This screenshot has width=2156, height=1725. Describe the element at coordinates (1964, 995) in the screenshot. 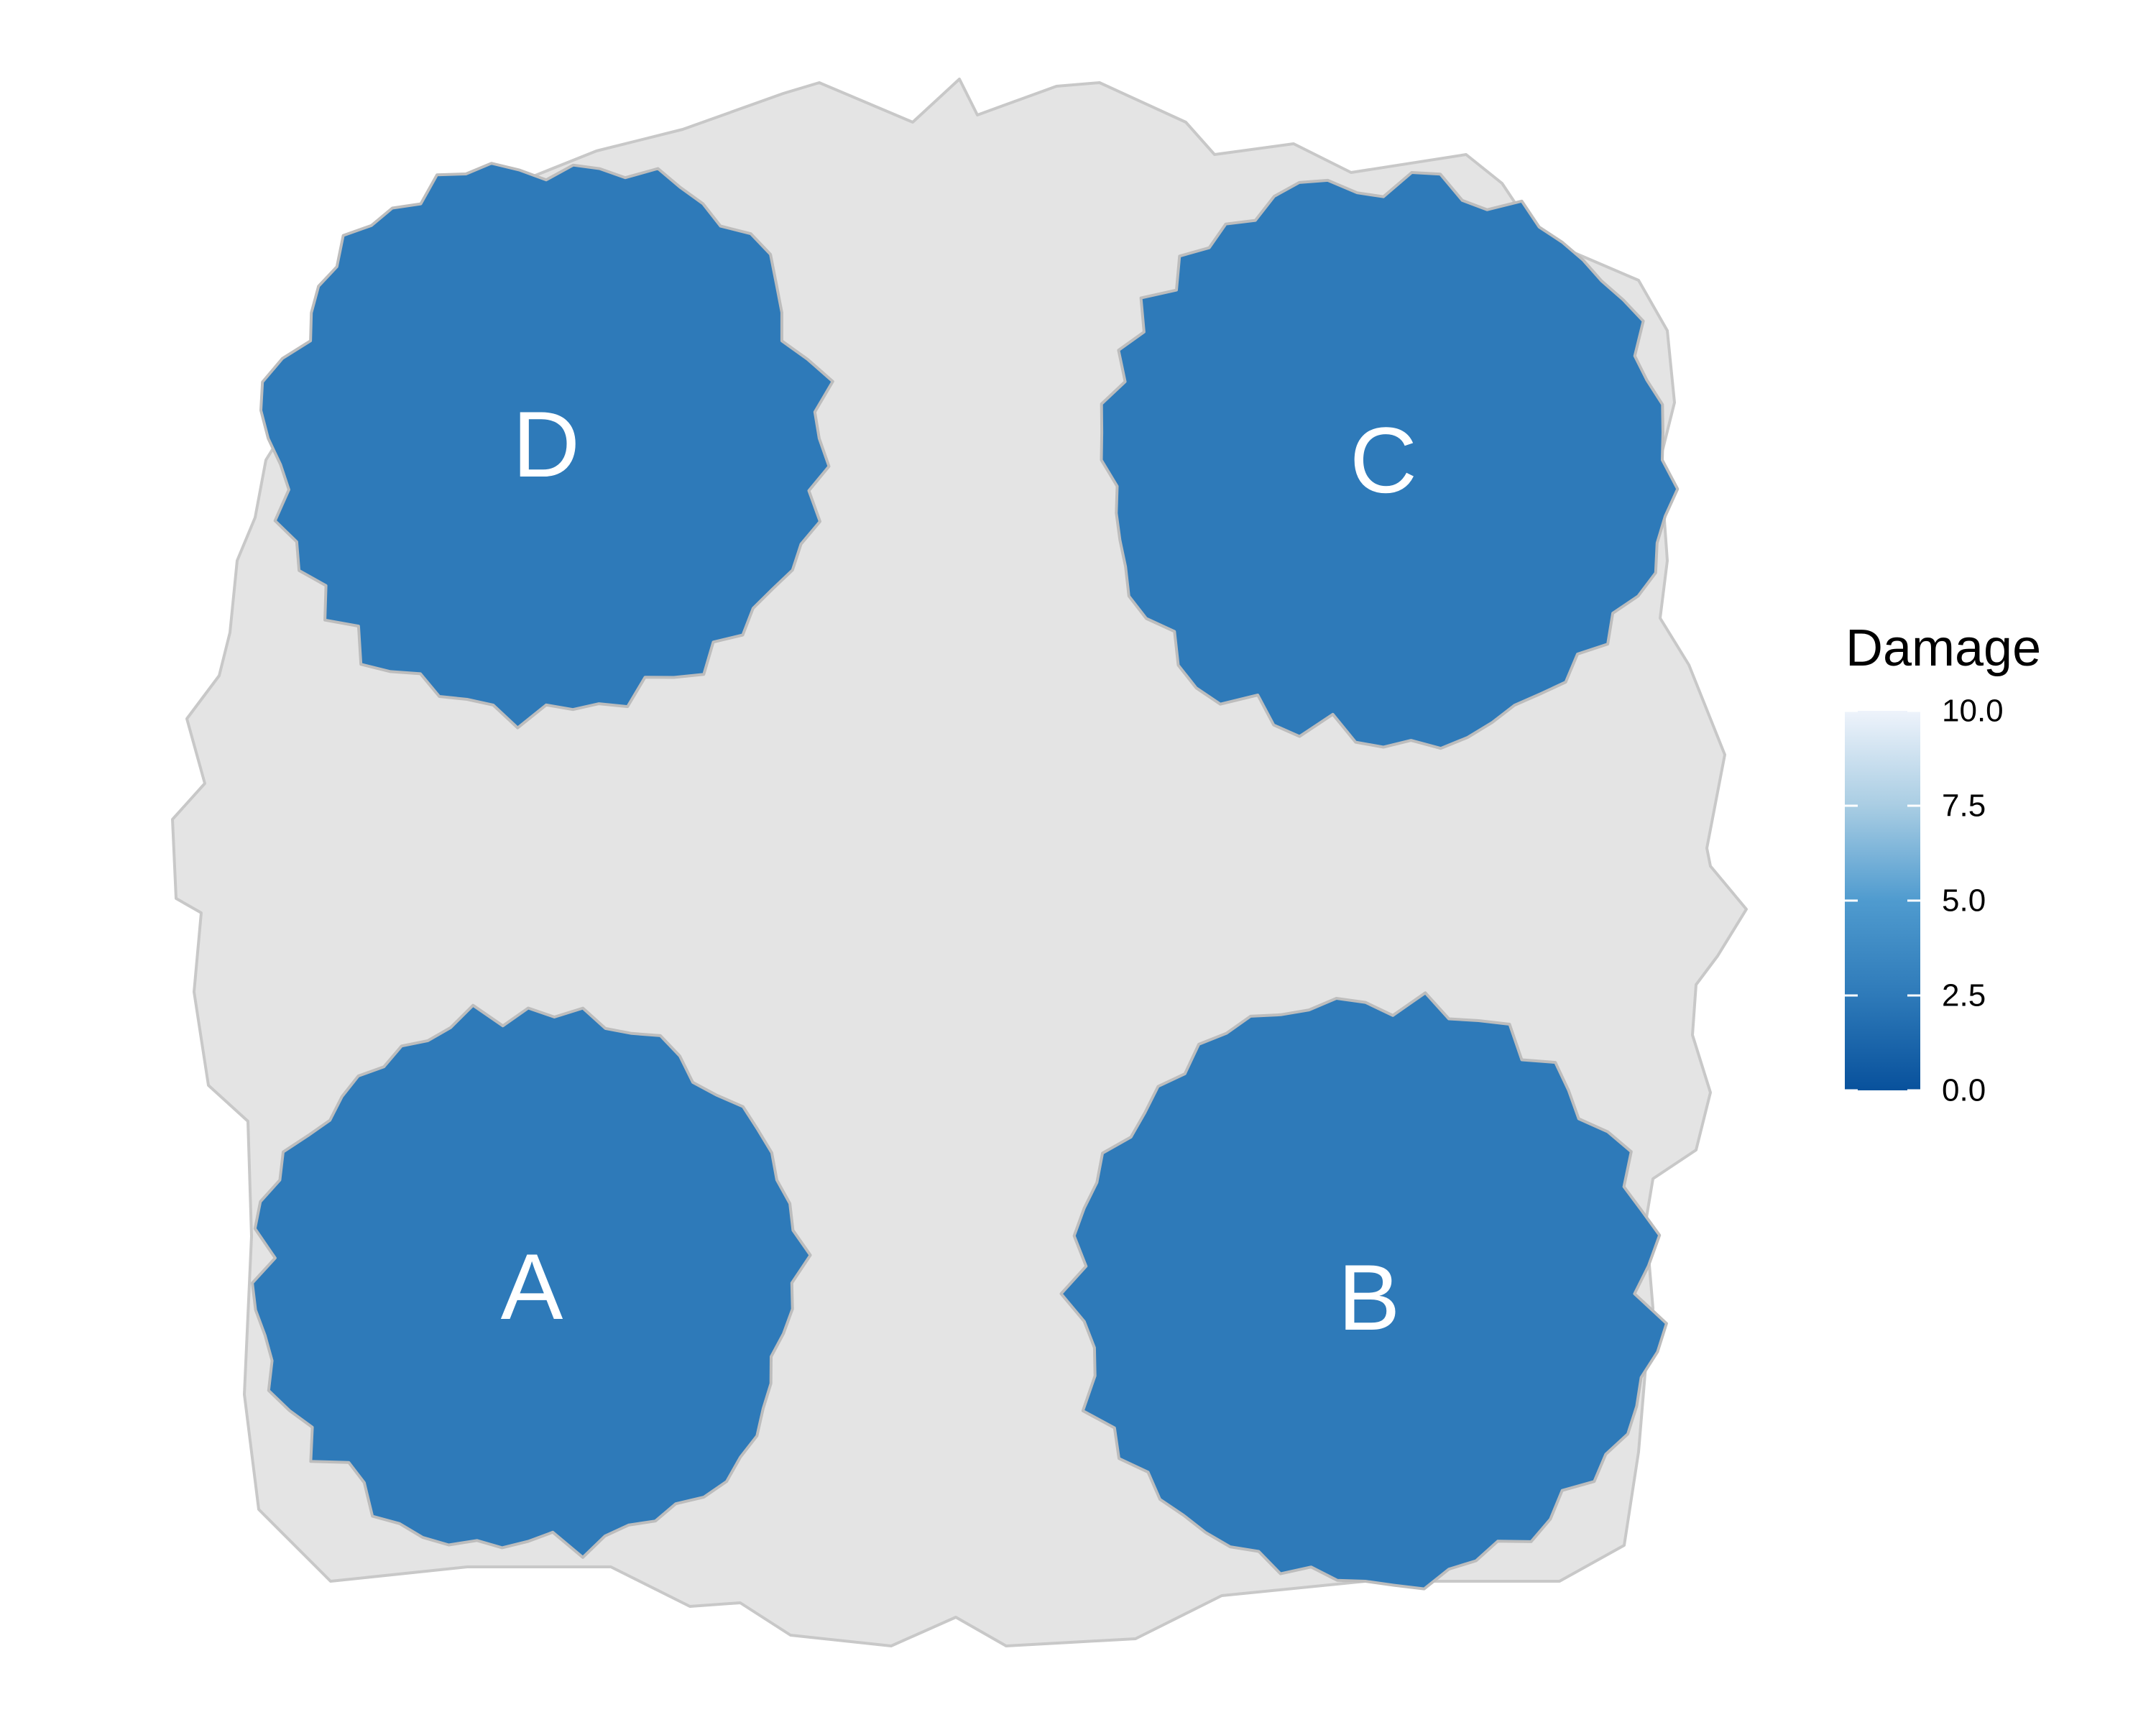

I see `legend-tick-label: 2.5` at that location.